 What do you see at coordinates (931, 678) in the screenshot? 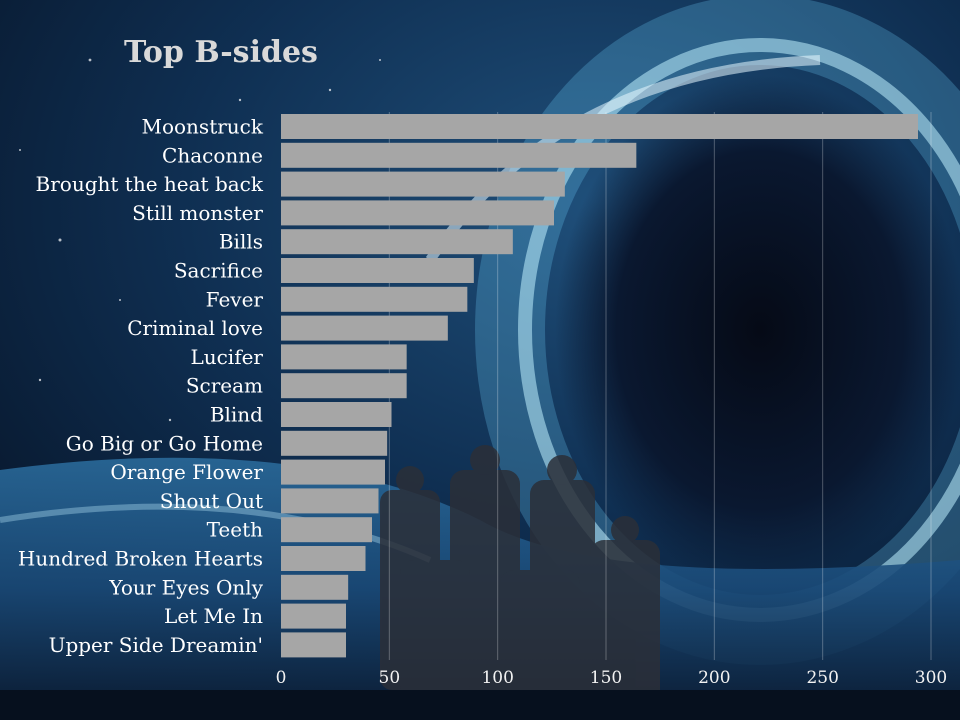
I see `x-tick-label: 300` at bounding box center [931, 678].